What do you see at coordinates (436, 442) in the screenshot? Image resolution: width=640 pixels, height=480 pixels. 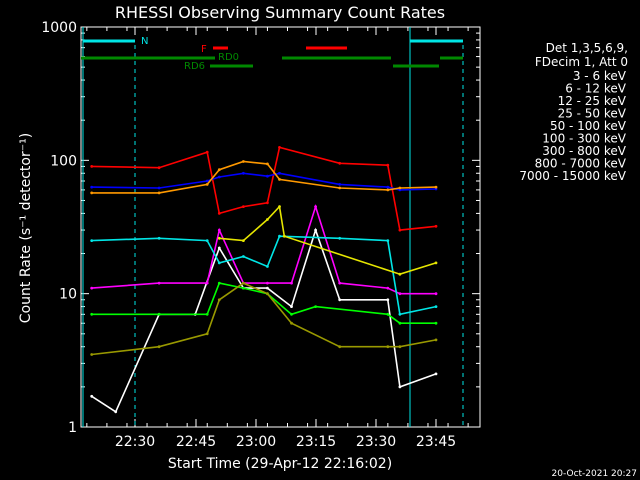 I see `x-tick-label: 23:45` at bounding box center [436, 442].